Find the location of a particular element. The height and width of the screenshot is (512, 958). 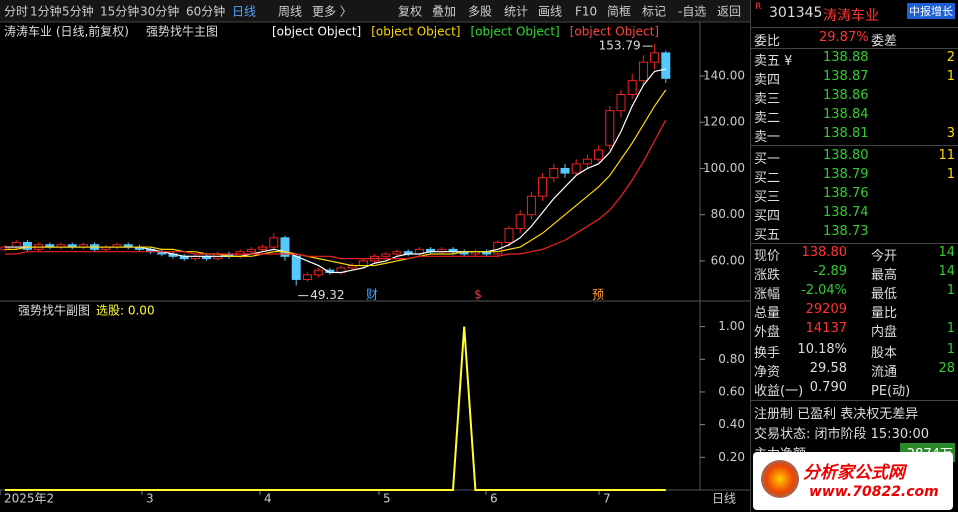

logo-icon is located at coordinates (780, 479).